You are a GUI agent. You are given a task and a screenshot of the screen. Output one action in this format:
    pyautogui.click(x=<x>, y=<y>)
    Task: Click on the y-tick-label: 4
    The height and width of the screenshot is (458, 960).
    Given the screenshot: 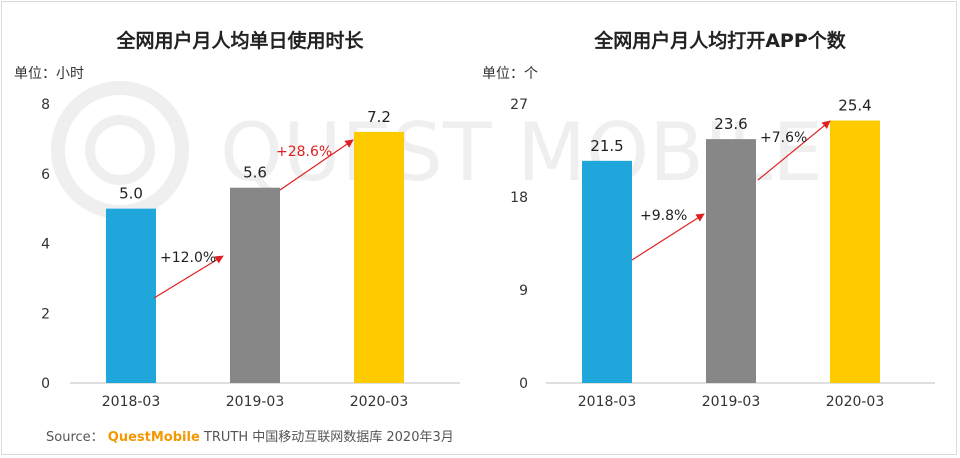 What is the action you would take?
    pyautogui.click(x=45, y=245)
    